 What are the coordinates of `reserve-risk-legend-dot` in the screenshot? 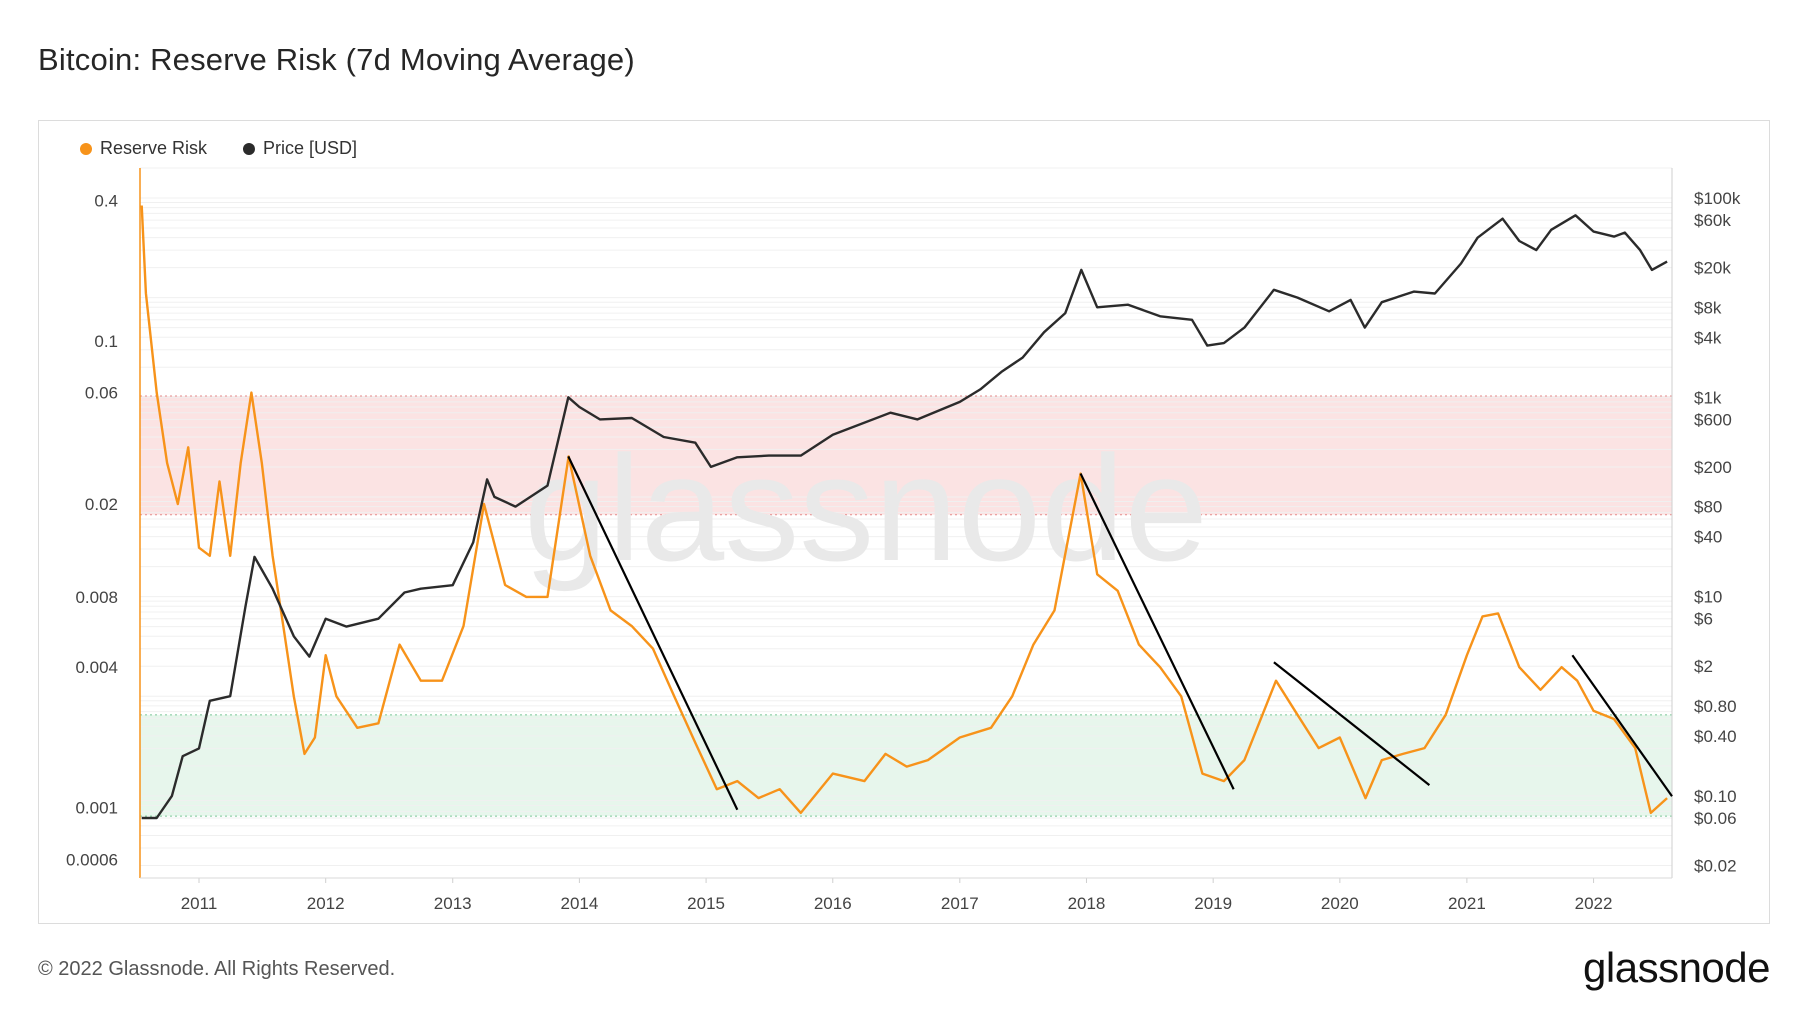 It's located at (86, 148).